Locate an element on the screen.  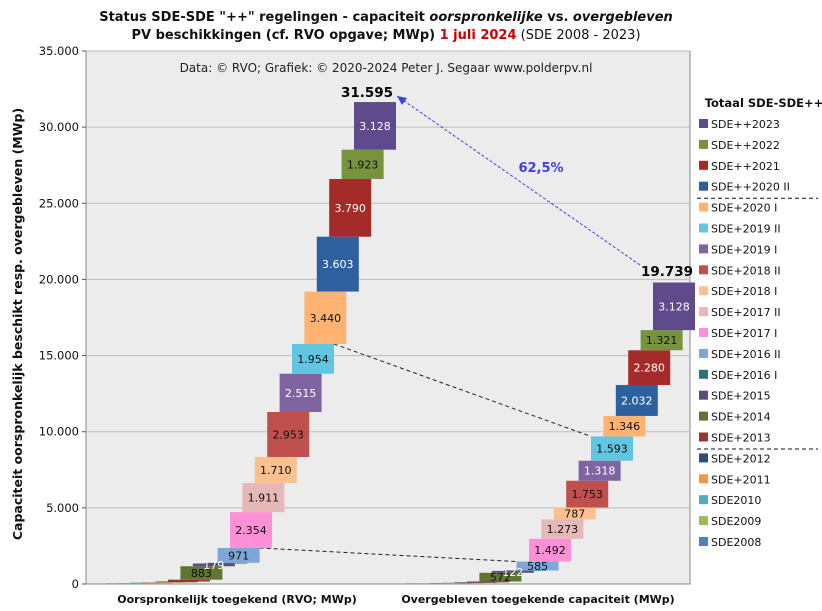
y-tick-label: 0 is located at coordinates (75, 584).